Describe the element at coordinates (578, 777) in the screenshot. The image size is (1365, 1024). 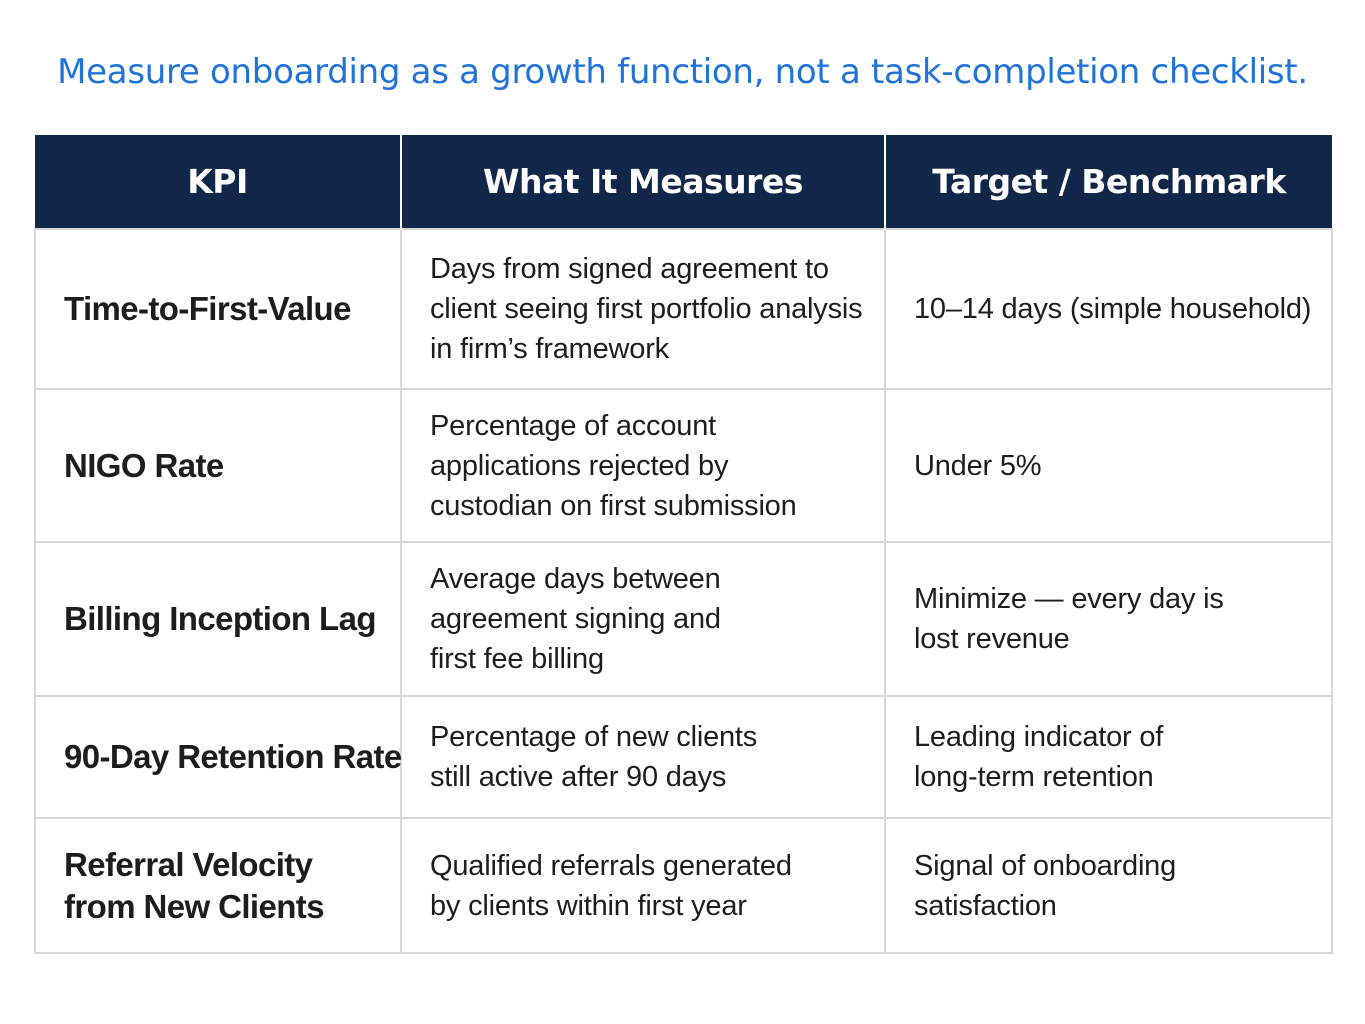
I see `measure-text: still active after 90 days` at that location.